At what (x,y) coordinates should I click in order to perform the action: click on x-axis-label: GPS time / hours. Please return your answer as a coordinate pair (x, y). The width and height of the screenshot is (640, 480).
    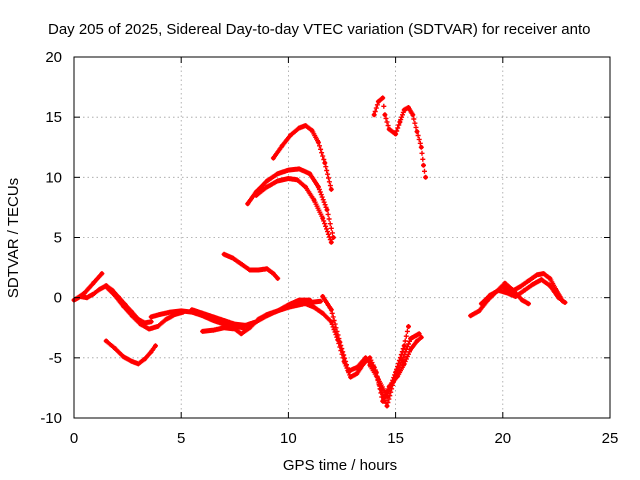
    Looking at the image, I should click on (340, 465).